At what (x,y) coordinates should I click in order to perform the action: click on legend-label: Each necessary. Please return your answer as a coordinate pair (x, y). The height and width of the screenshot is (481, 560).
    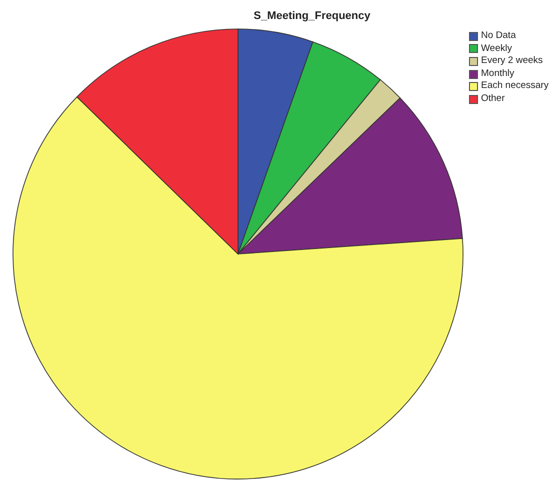
    Looking at the image, I should click on (515, 86).